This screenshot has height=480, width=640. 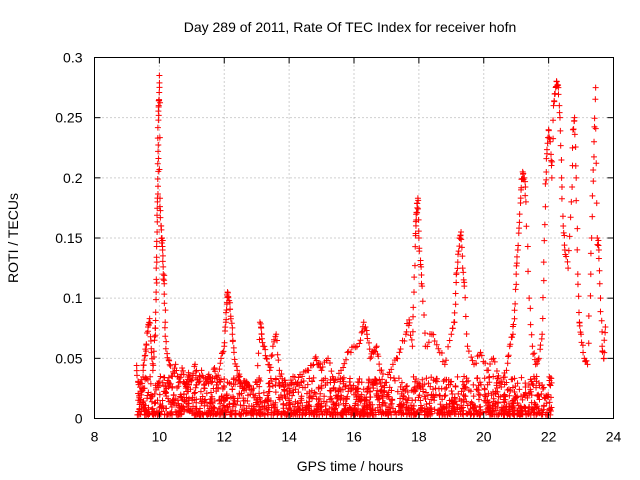 I want to click on y-tick-label: 0.3, so click(x=73, y=58).